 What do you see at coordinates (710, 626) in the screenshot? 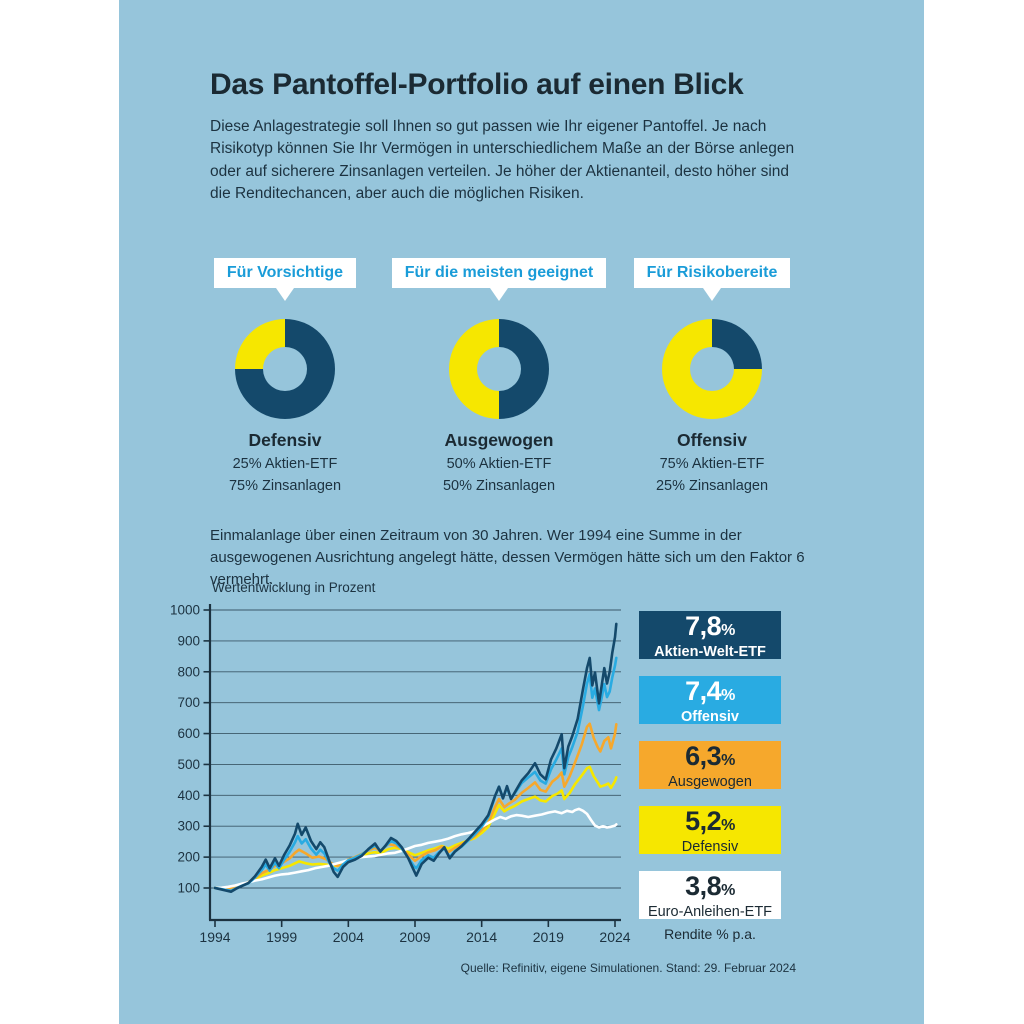
I see `legend-value: 7,8%` at bounding box center [710, 626].